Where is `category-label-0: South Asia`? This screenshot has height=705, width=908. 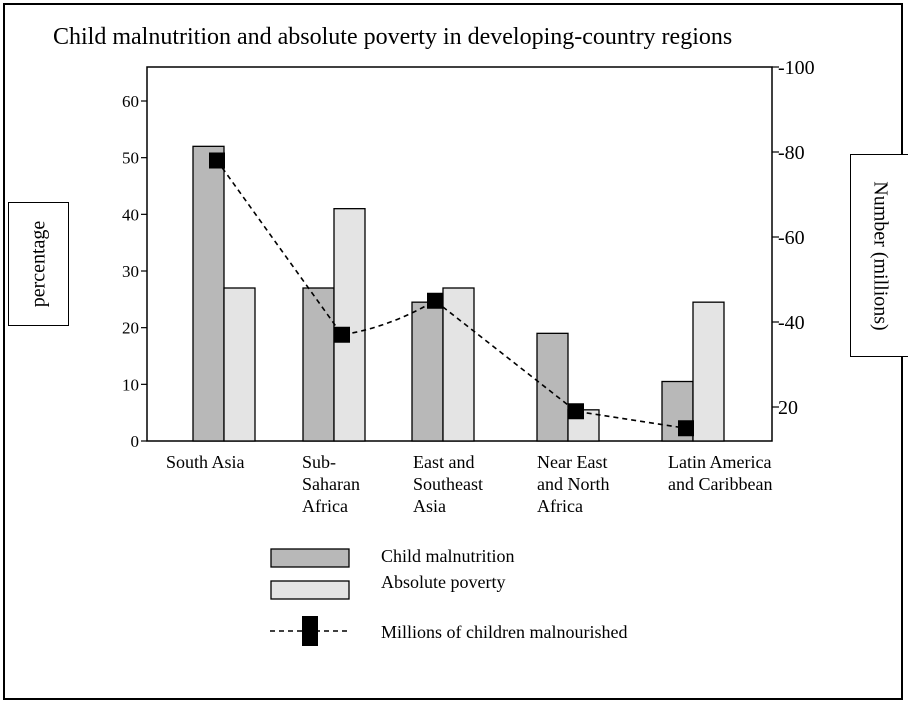
category-label-0: South Asia is located at coordinates (205, 462).